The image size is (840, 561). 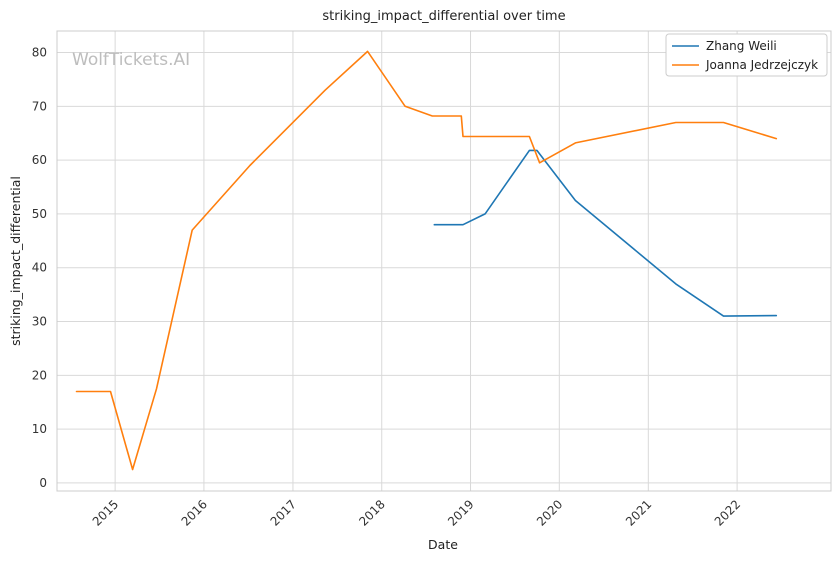 I want to click on y-tick-label: 80, so click(x=39, y=53).